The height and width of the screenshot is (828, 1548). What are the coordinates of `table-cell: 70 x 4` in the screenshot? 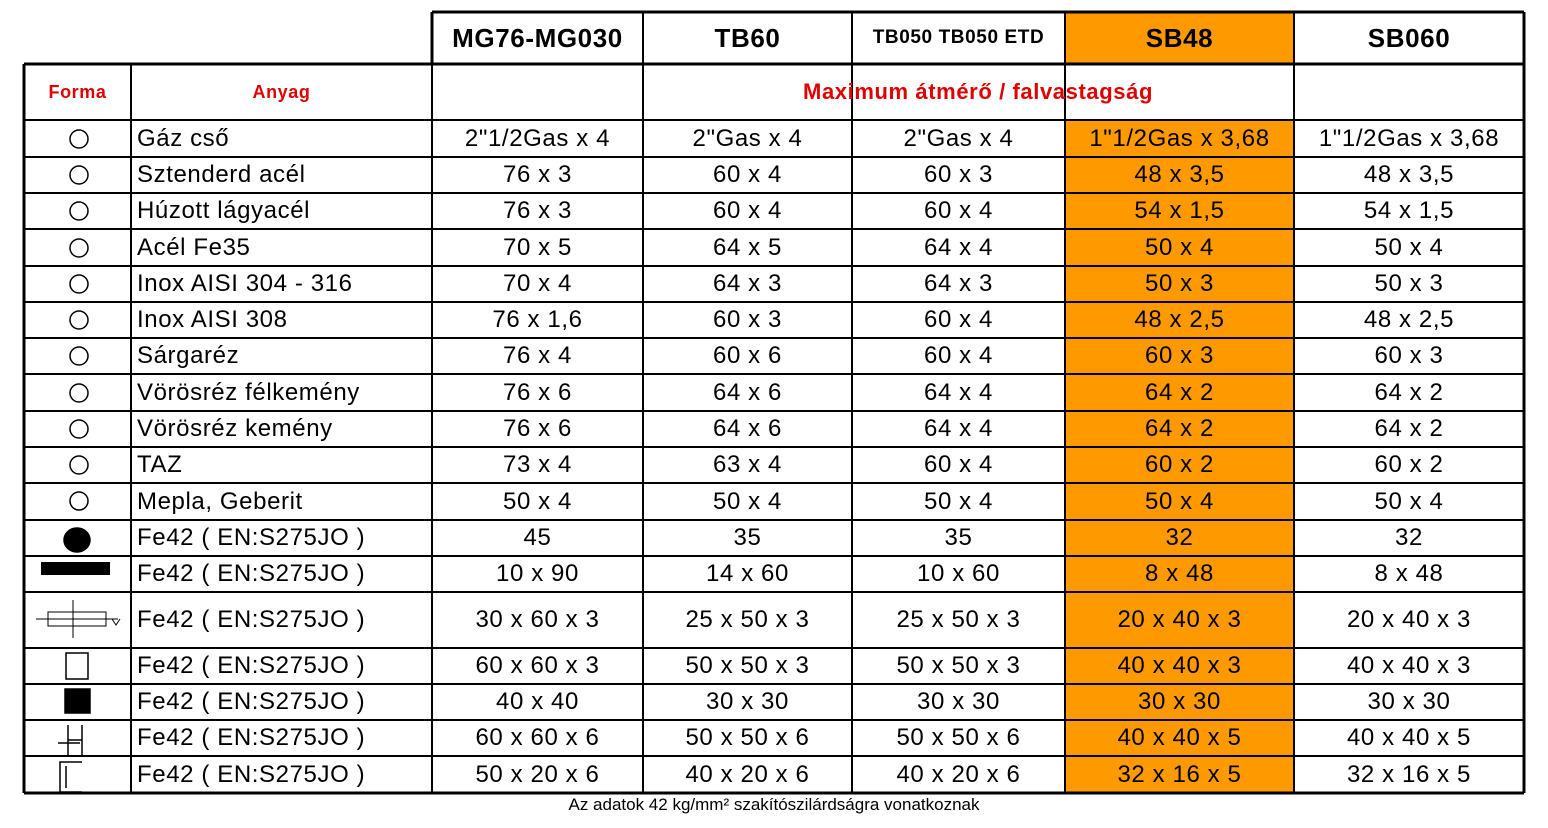 It's located at (537, 283).